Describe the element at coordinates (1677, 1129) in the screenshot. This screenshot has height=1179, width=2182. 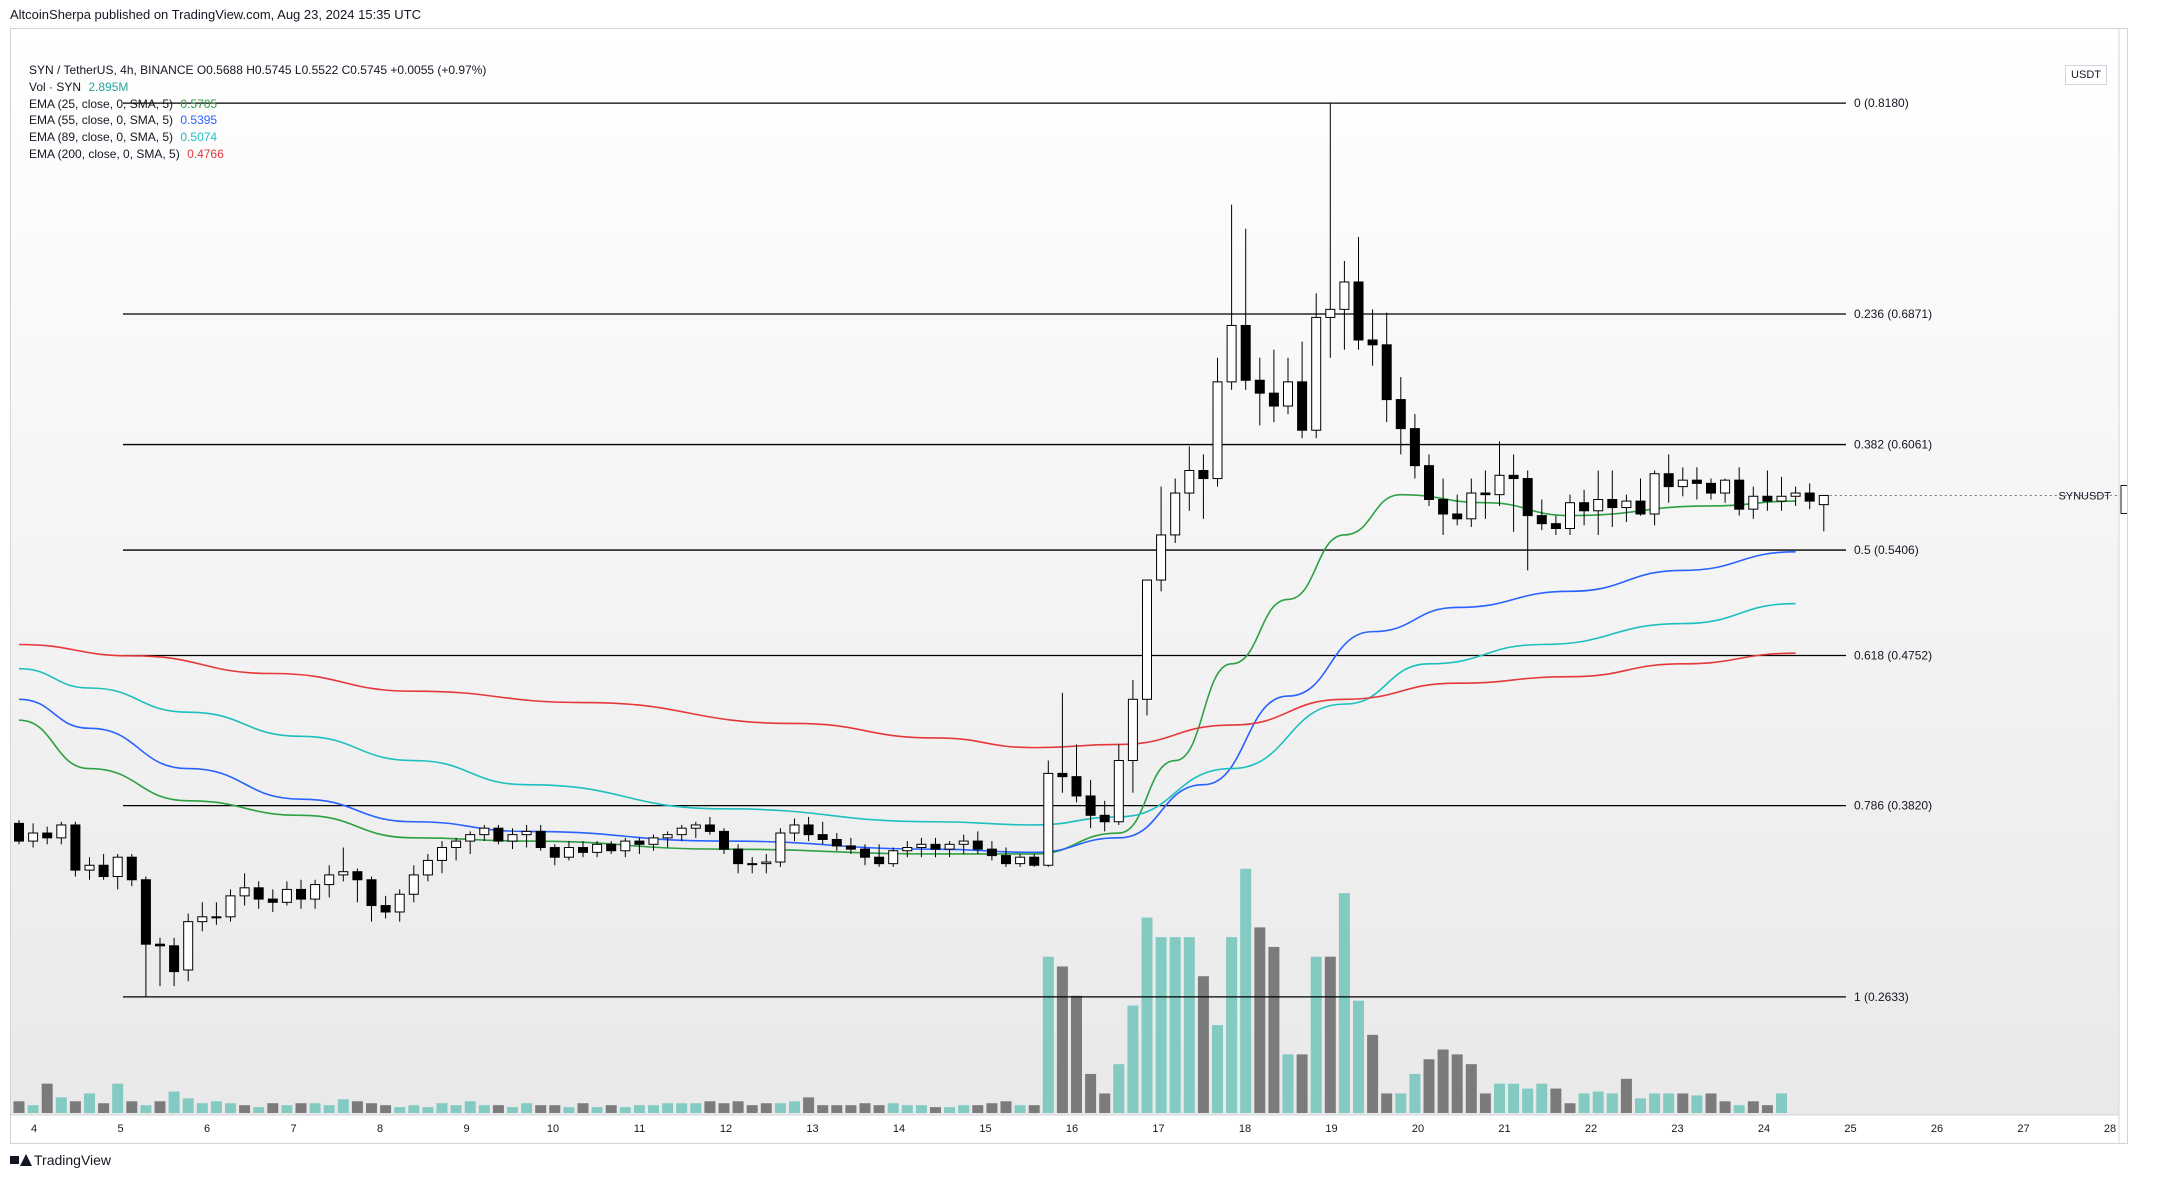
I see `time-tick-label: 23` at that location.